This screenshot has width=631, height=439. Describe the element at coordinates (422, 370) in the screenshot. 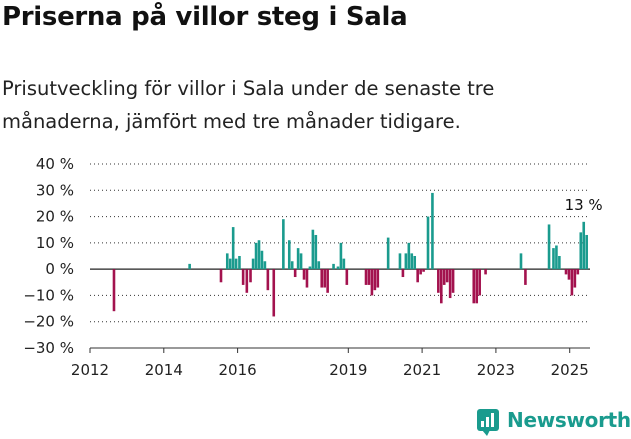

I see `x-tick-label: 2021` at that location.